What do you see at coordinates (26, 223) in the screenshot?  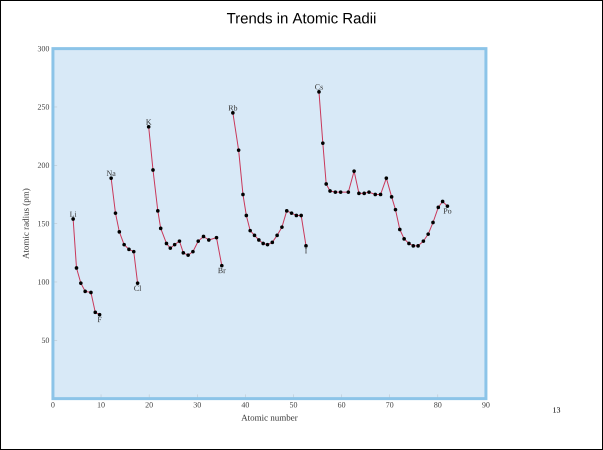 I see `y-axis-title: Atomic radius (pm)` at bounding box center [26, 223].